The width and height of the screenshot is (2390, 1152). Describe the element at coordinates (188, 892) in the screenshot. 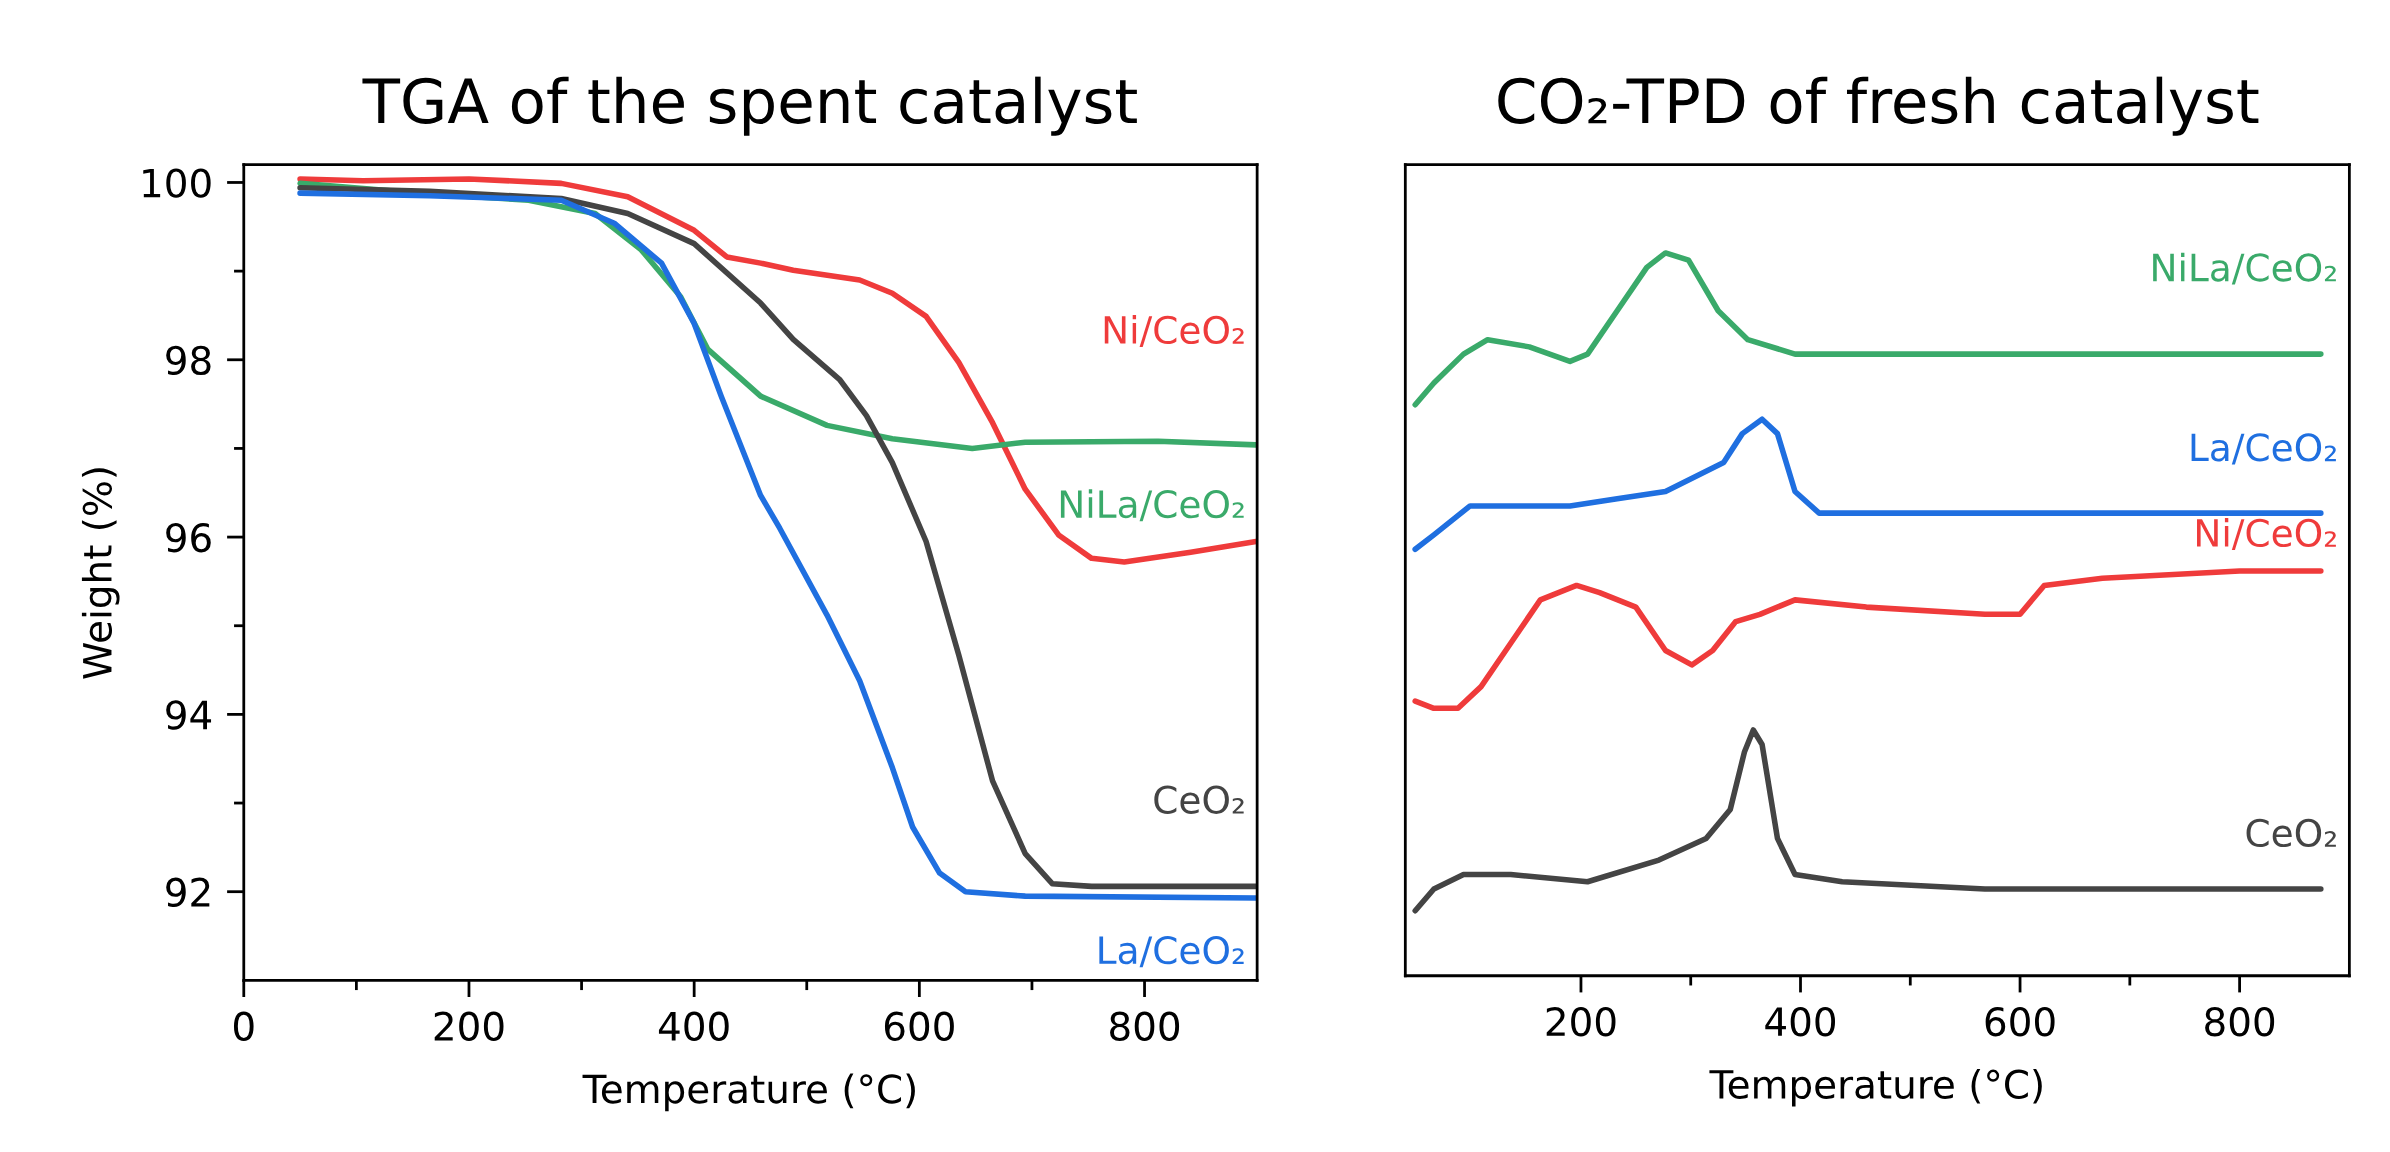

I see `y-tick-label: 92` at that location.